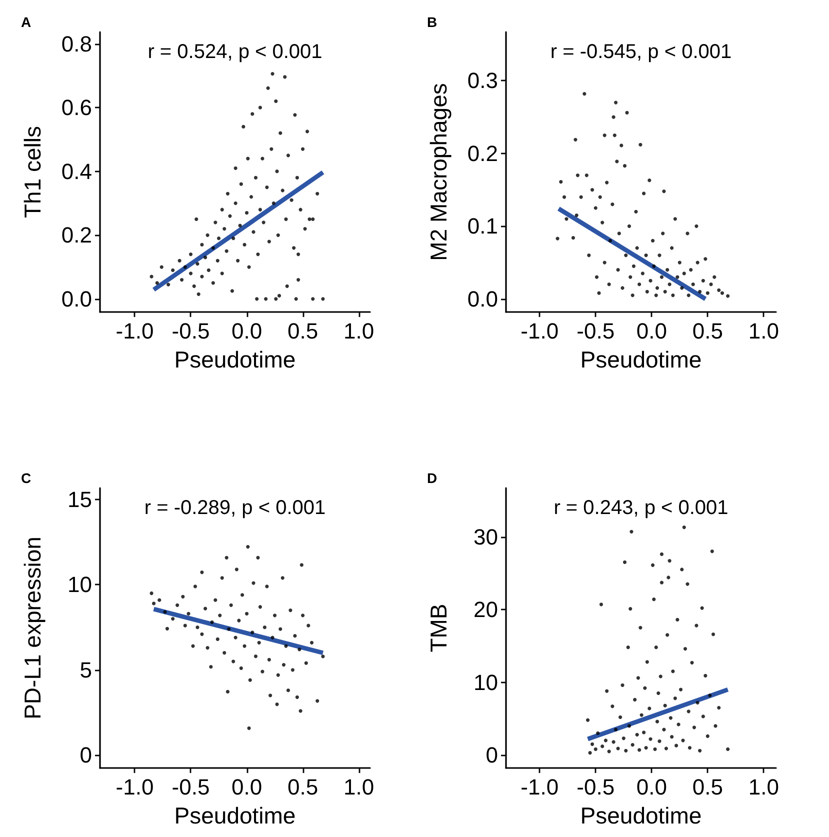 The height and width of the screenshot is (837, 829). I want to click on y-tick-label: 5, so click(86, 669).